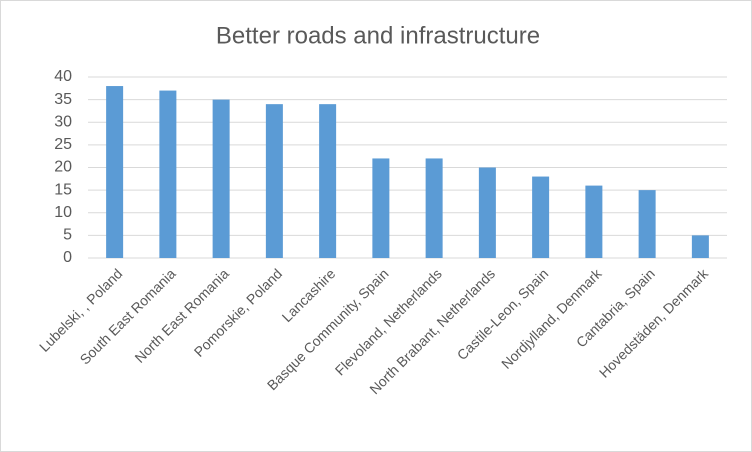 The height and width of the screenshot is (452, 752). What do you see at coordinates (63, 189) in the screenshot?
I see `y-tick-label: 15` at bounding box center [63, 189].